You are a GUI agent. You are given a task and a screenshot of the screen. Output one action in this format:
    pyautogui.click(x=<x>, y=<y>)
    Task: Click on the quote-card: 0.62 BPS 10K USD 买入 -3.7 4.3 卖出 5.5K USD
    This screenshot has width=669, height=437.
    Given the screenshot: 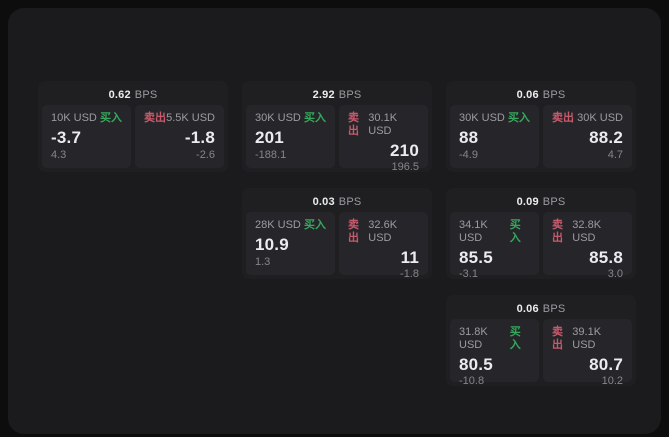 What is the action you would take?
    pyautogui.click(x=133, y=126)
    